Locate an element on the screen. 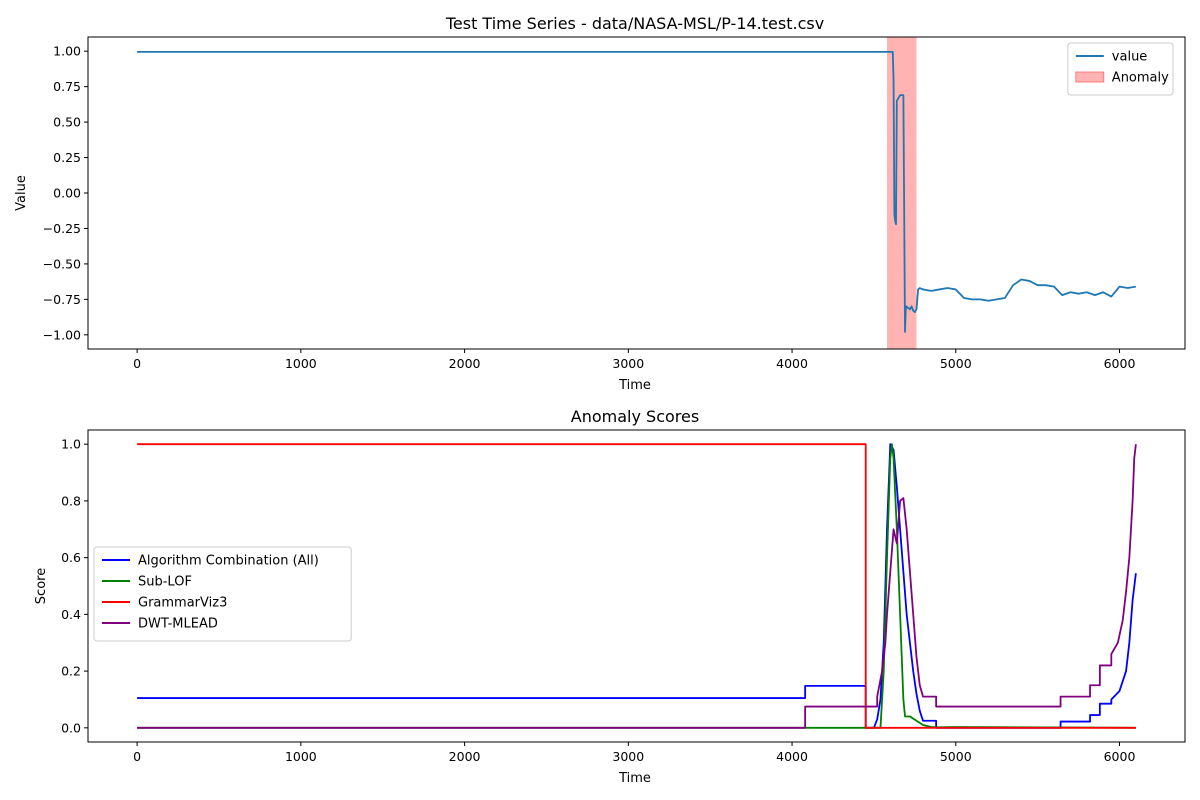 This screenshot has height=800, width=1200. y-tick-label: 0.2 is located at coordinates (71, 671).